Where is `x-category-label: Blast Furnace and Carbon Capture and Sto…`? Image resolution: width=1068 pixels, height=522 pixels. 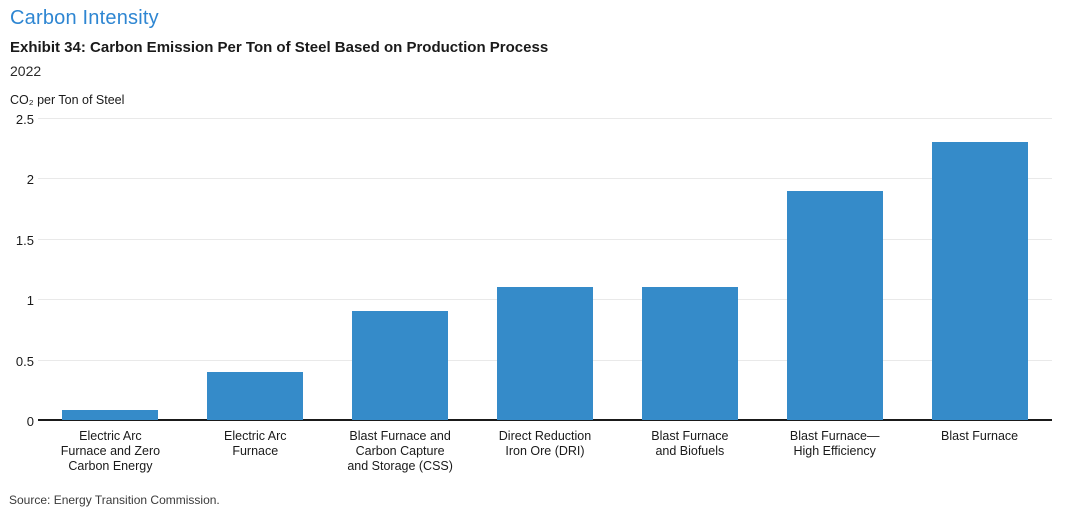
x-category-label: Blast Furnace and Carbon Capture and Sto… is located at coordinates (400, 451).